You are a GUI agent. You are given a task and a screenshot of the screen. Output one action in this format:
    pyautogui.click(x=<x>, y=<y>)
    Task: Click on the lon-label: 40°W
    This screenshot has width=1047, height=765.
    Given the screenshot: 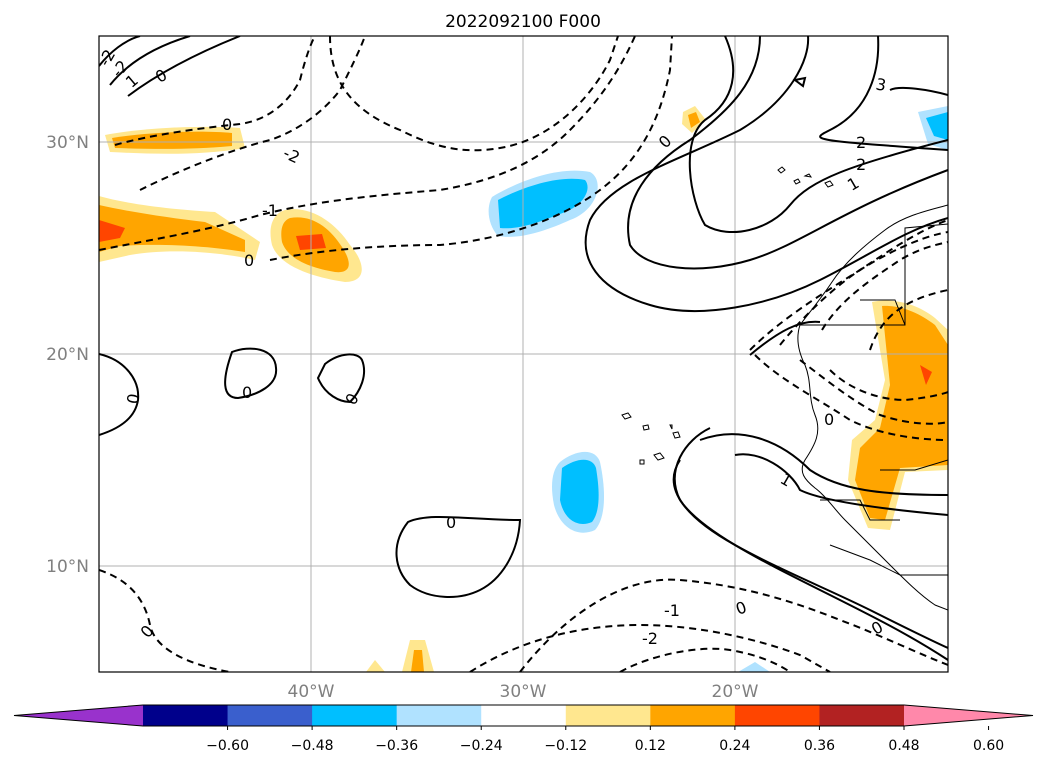 What is the action you would take?
    pyautogui.click(x=311, y=692)
    